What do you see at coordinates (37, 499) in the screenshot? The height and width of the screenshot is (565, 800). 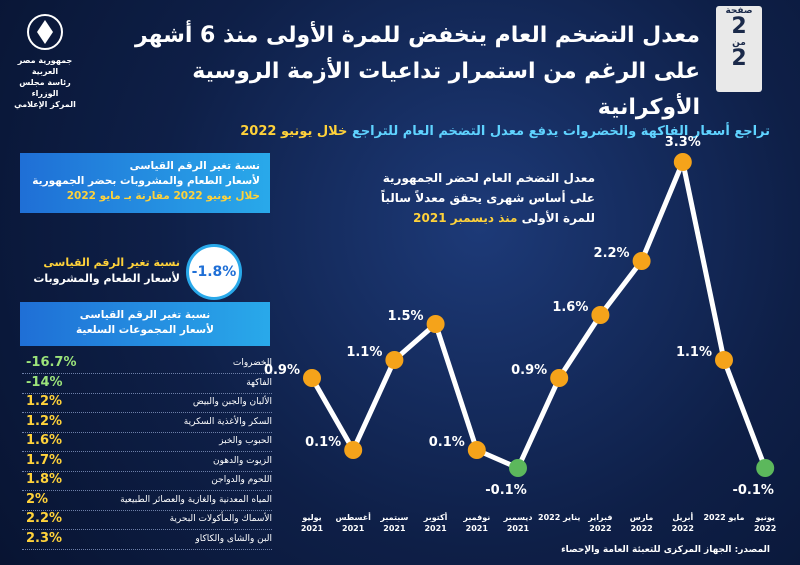 I see `row-value: 2%` at bounding box center [37, 499].